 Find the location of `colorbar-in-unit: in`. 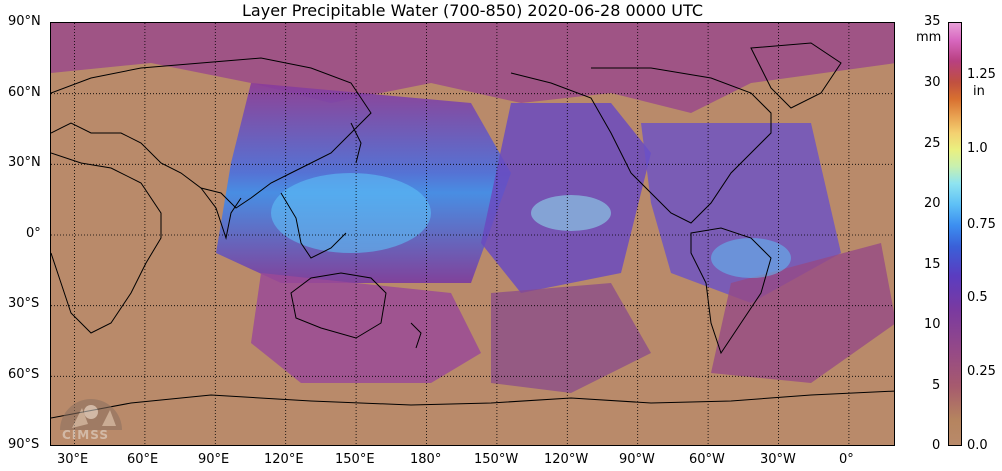

colorbar-in-unit: in is located at coordinates (979, 91).